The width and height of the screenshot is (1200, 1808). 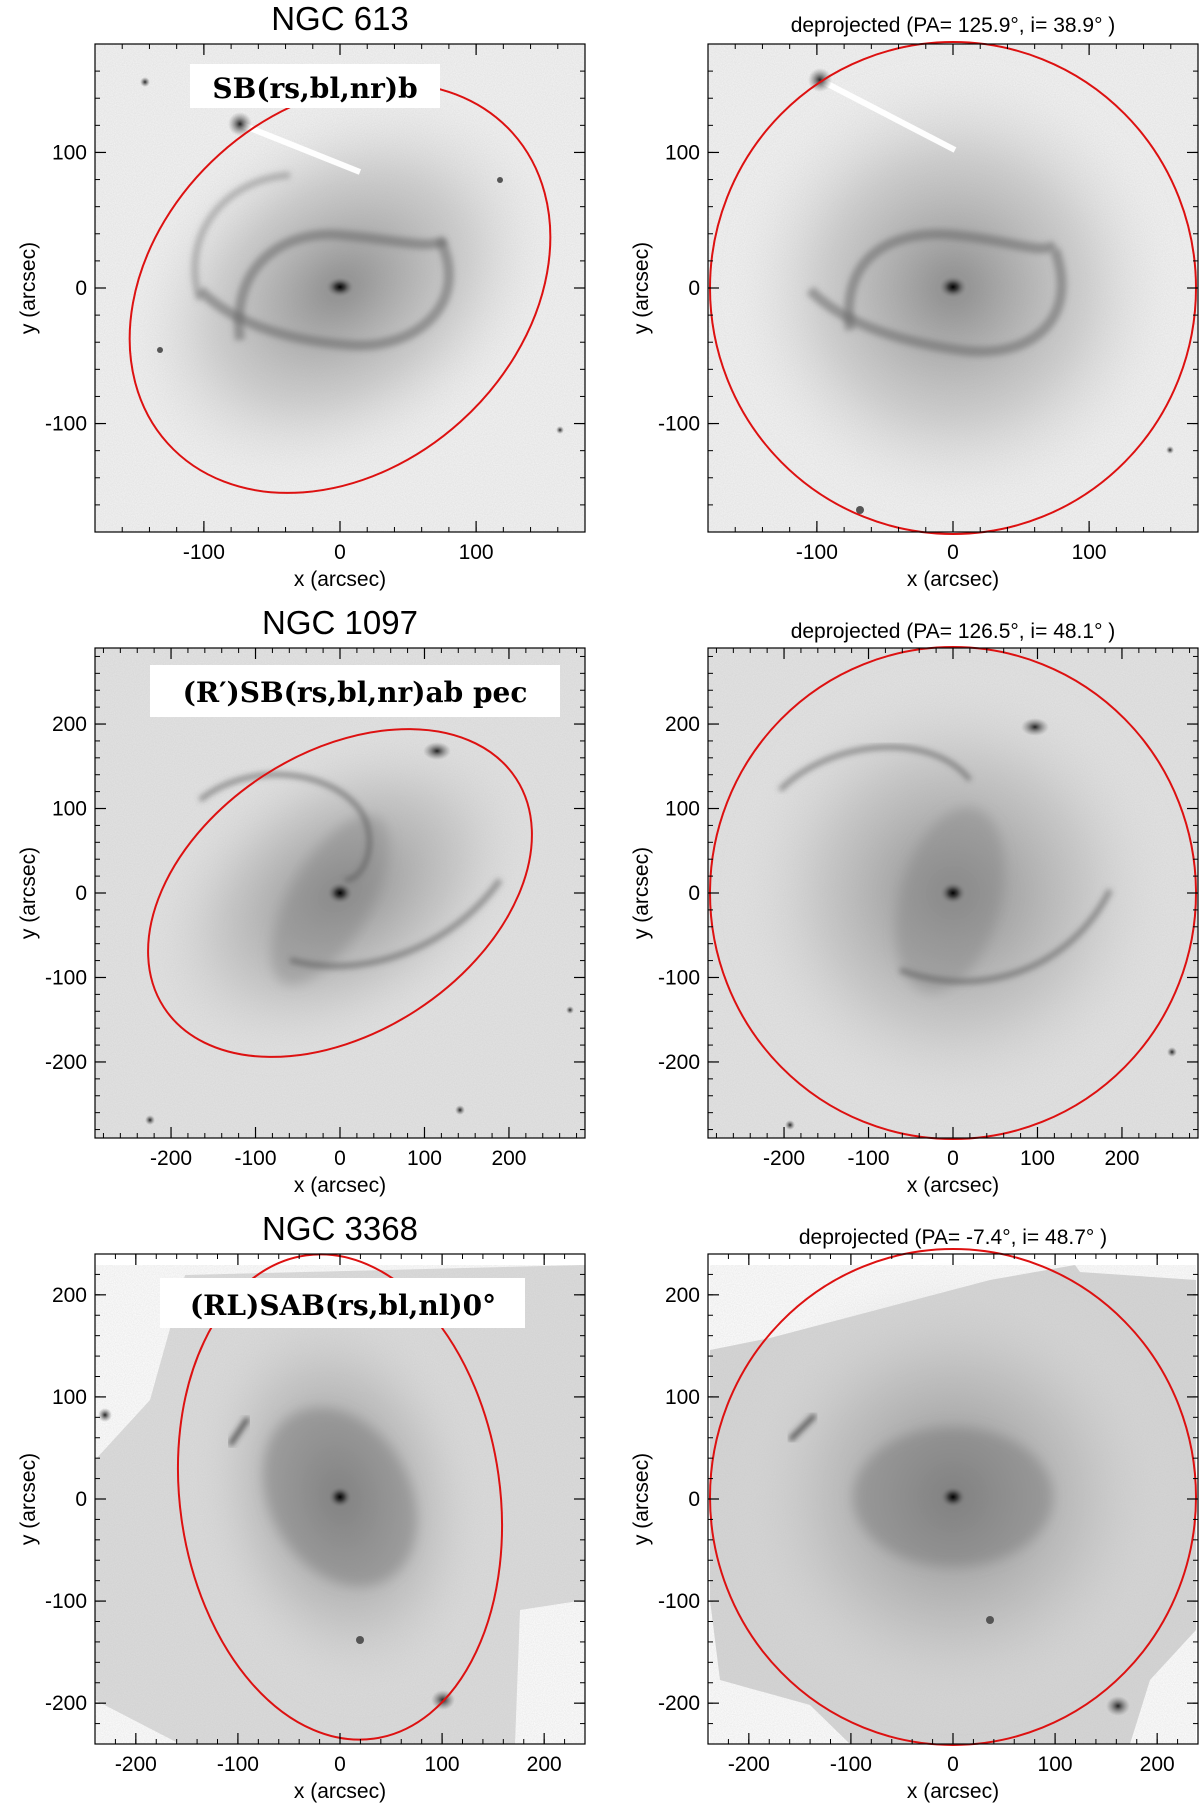 I want to click on classification-label-ngc3368: (RL)SAB(rs,bl,nl)0°, so click(x=343, y=1305).